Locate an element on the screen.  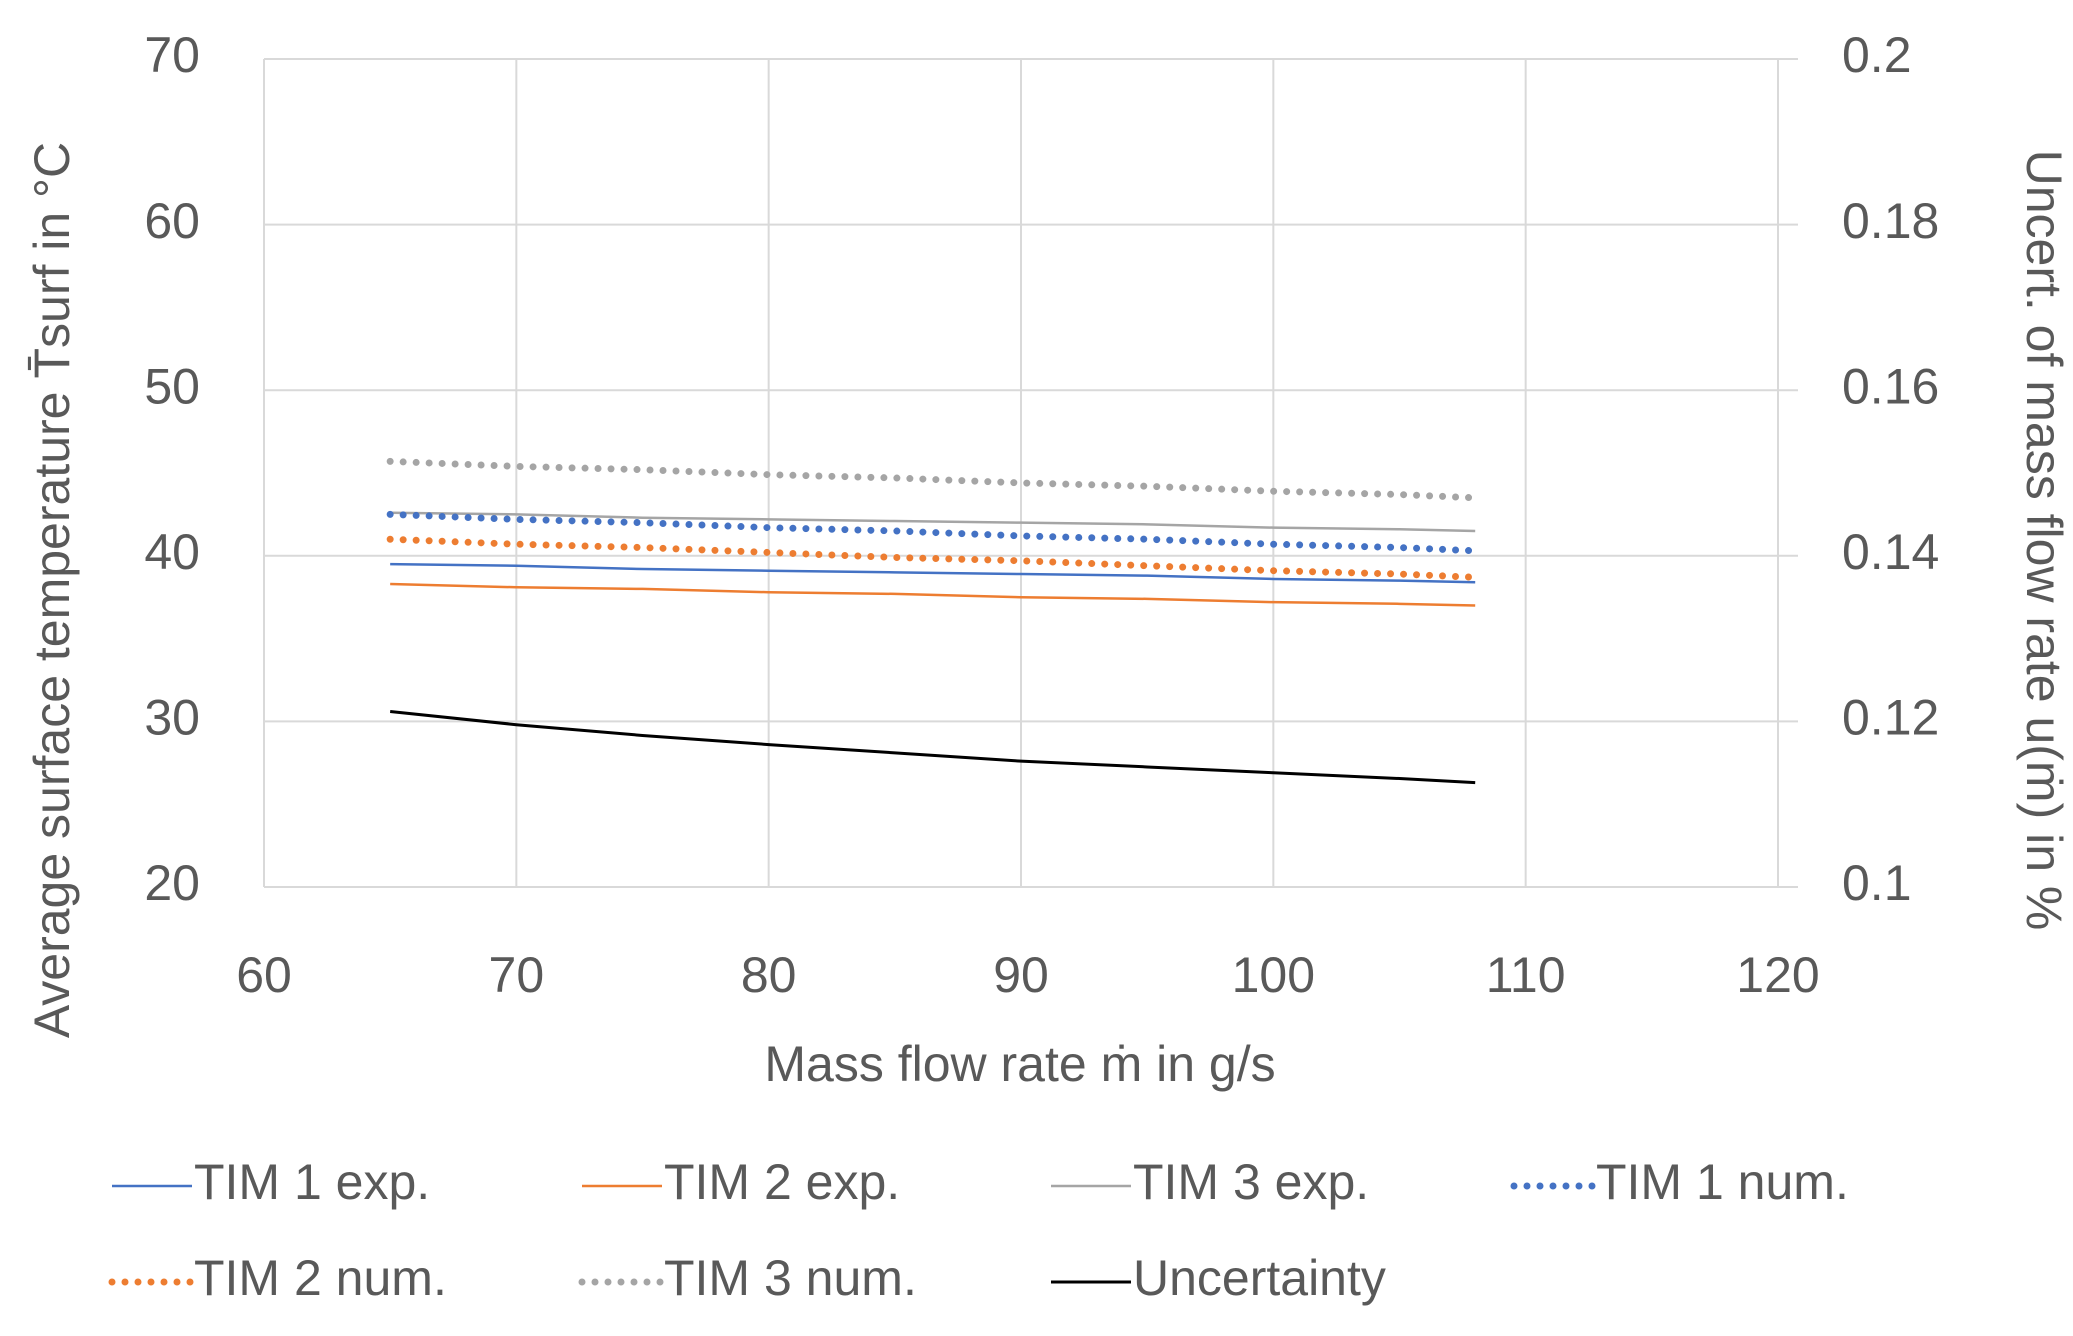
y2-tick-label: 0.14 is located at coordinates (1890, 552).